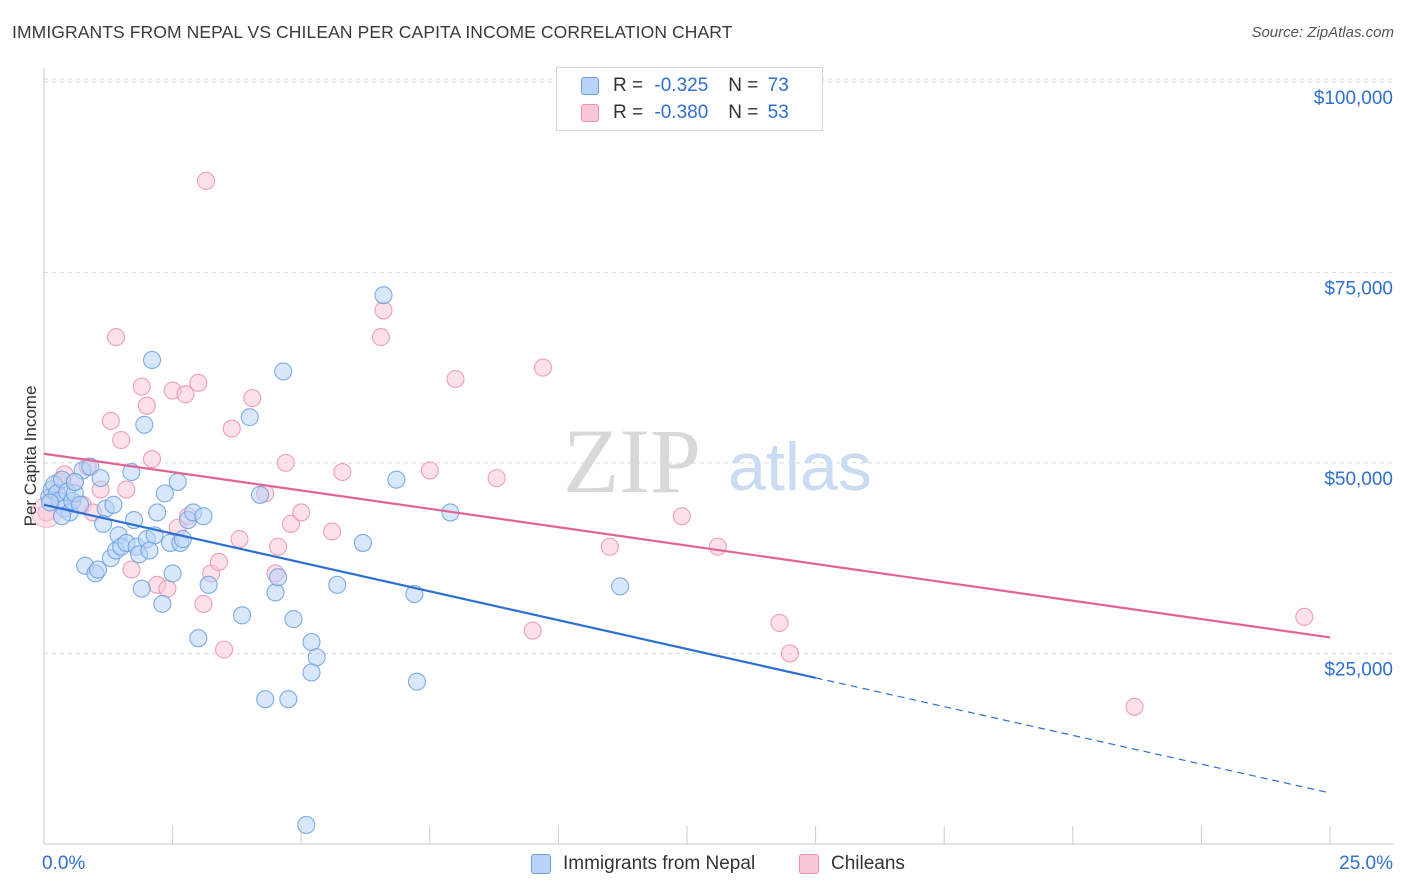  Describe the element at coordinates (1358, 669) in the screenshot. I see `y-tick-label: $25,000` at that location.